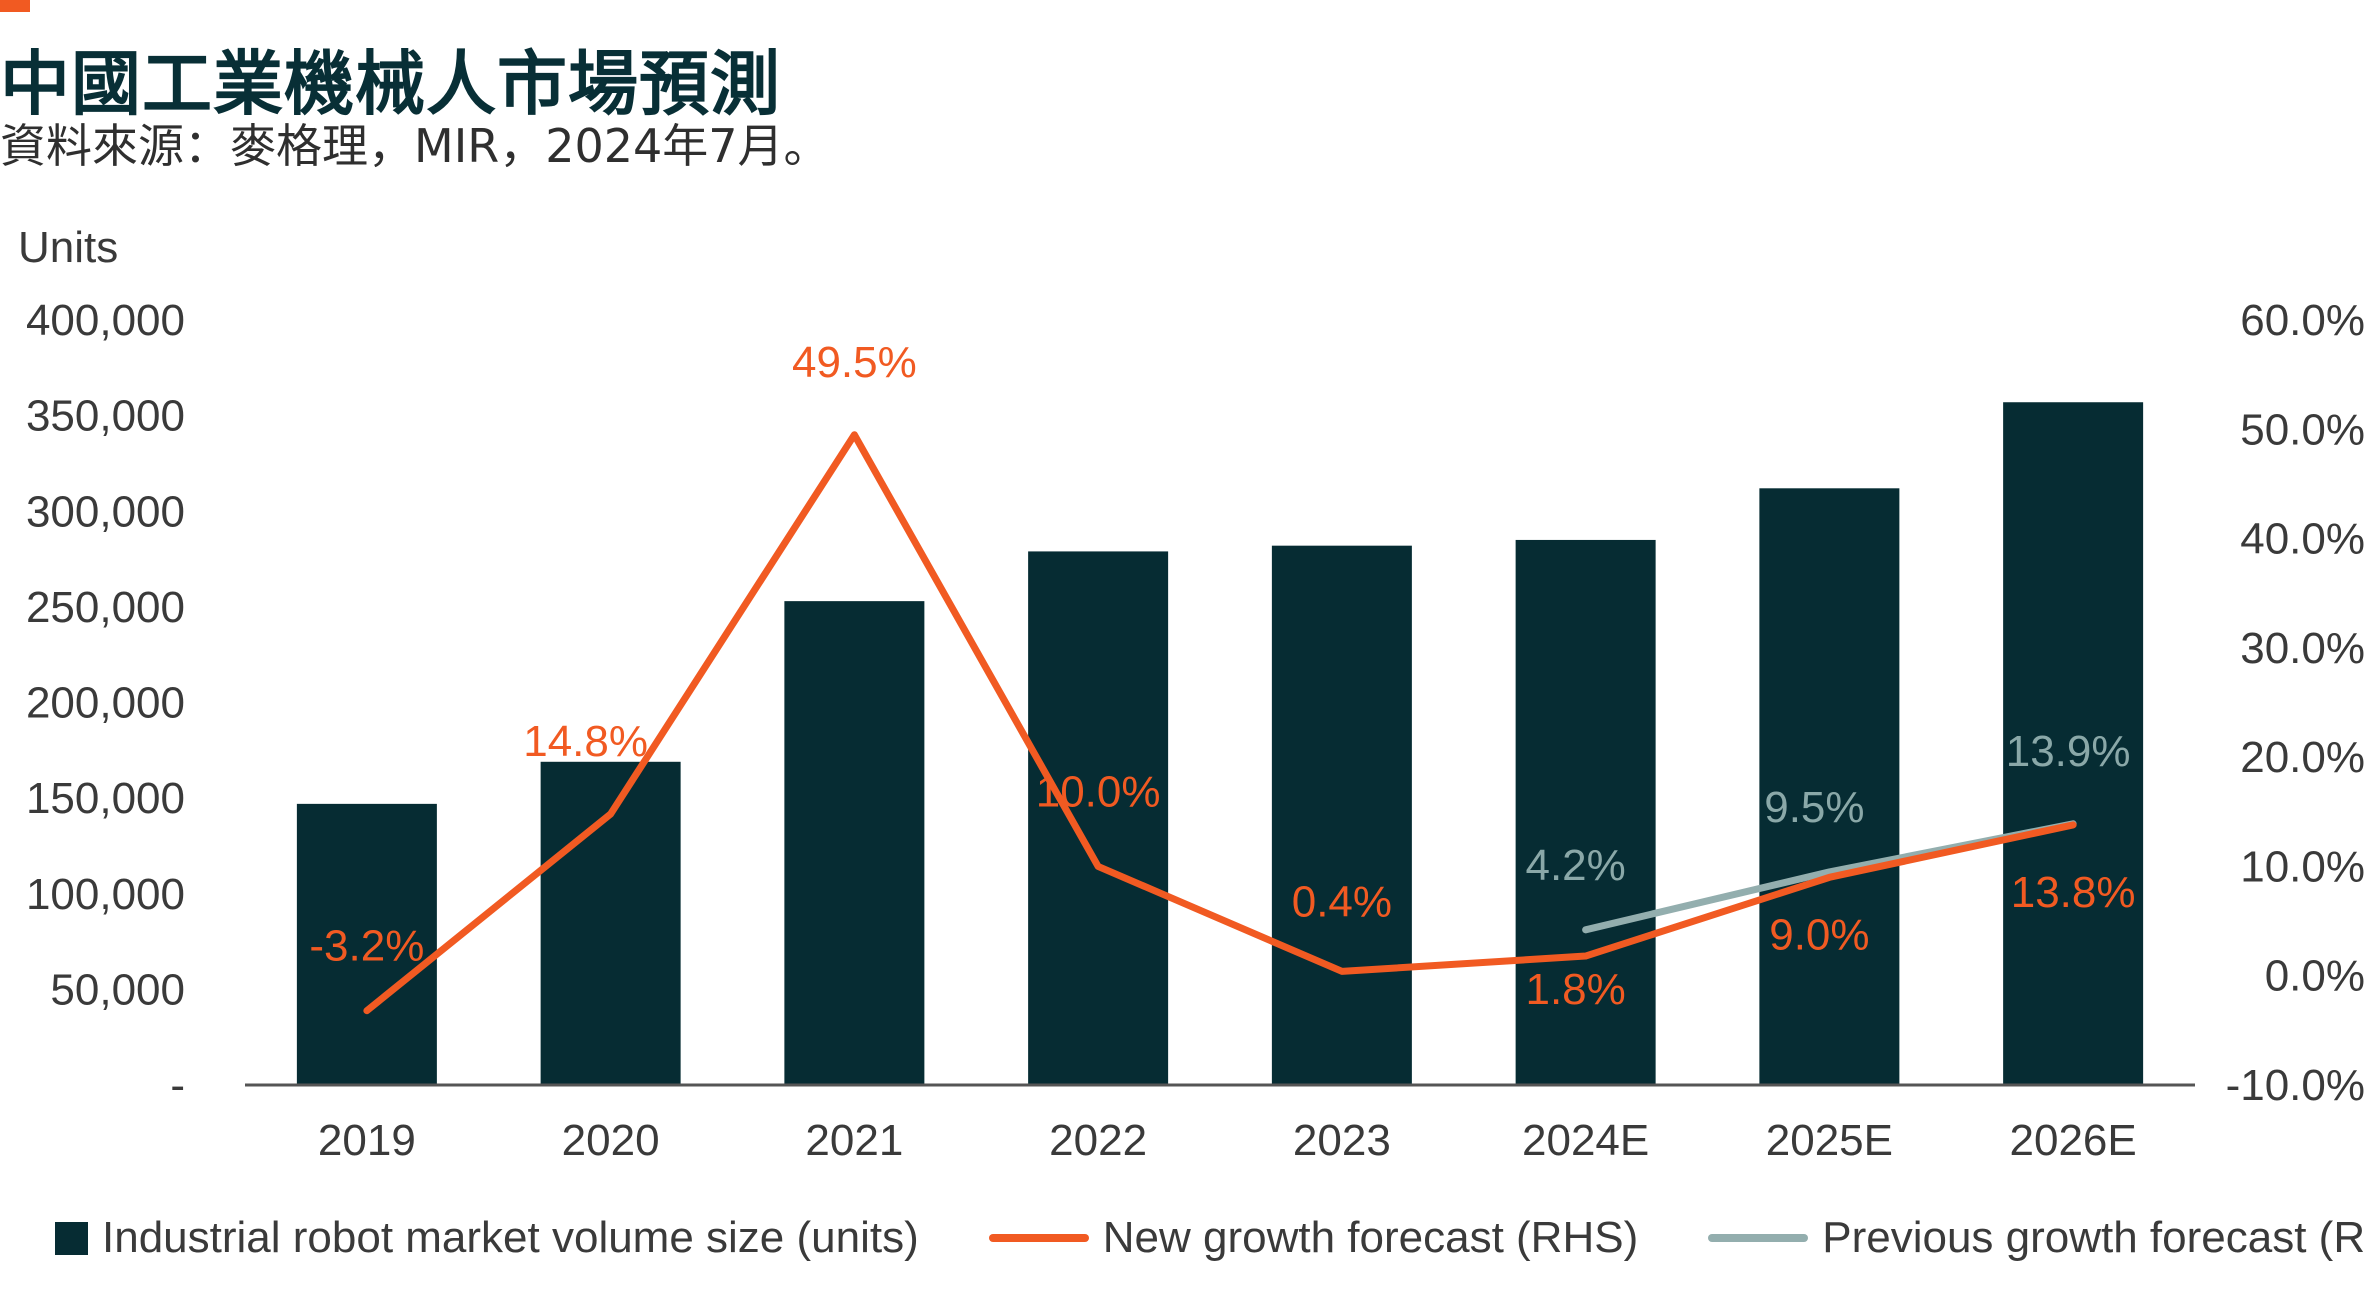 The width and height of the screenshot is (2368, 1289). What do you see at coordinates (2302, 320) in the screenshot?
I see `y-right-tick-label: 60.0%` at bounding box center [2302, 320].